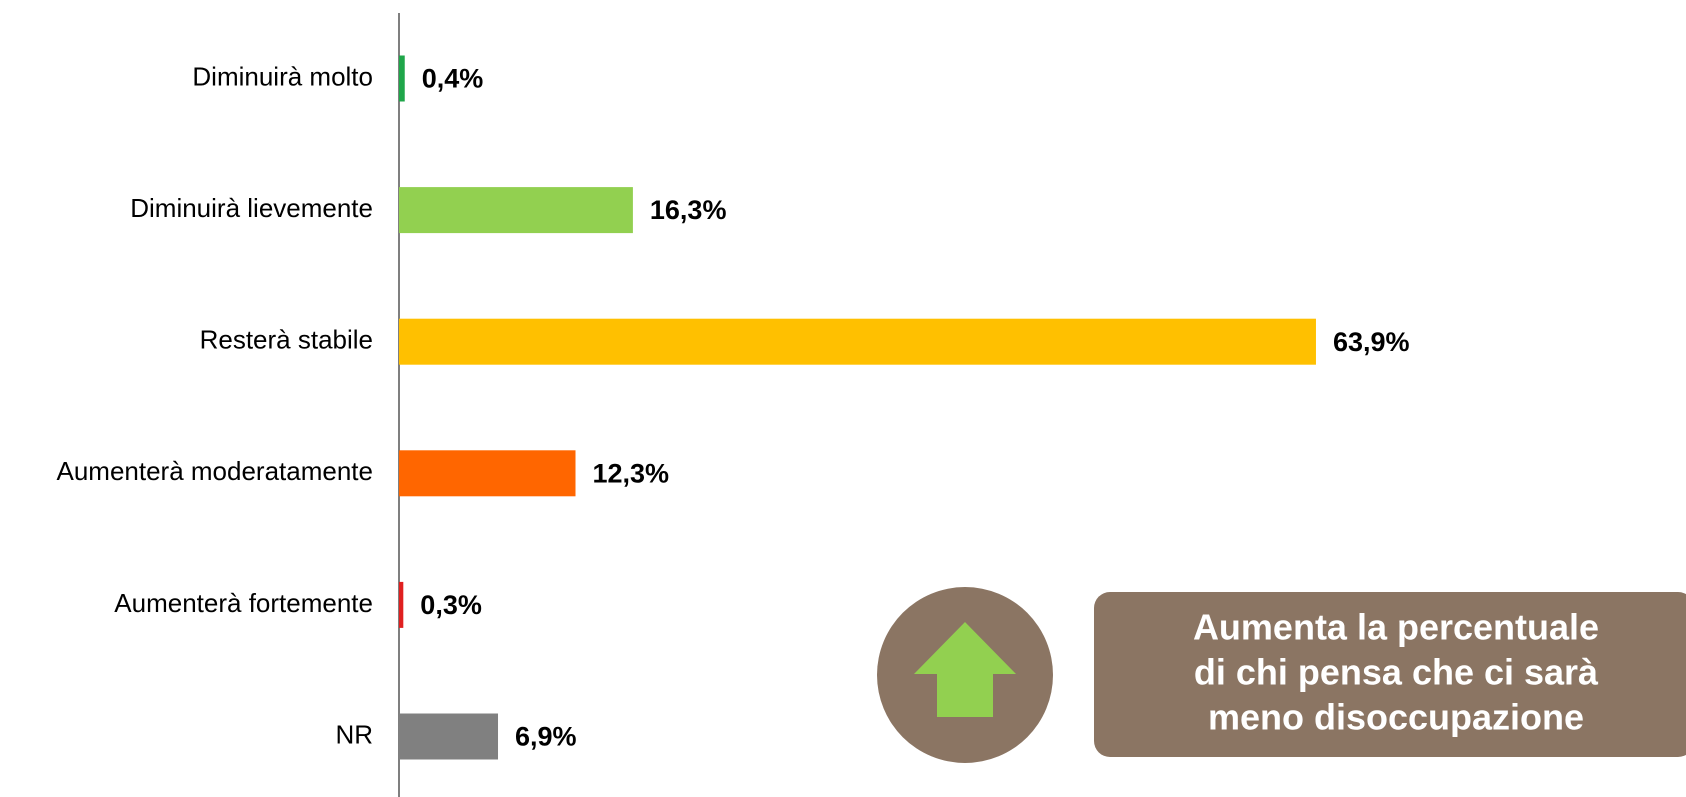 This screenshot has width=1686, height=797. I want to click on annotation-text: di chi pensa che ci sarà, so click(1396, 672).